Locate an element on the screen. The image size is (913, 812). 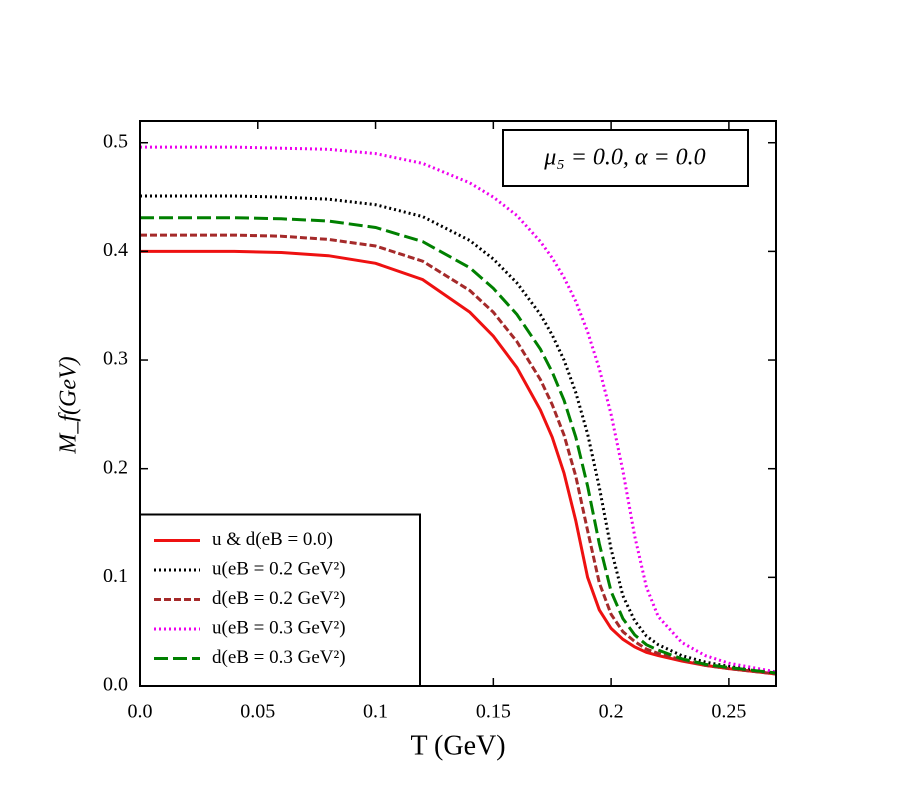
legend-label: u & d(eB = 0.0) is located at coordinates (272, 539).